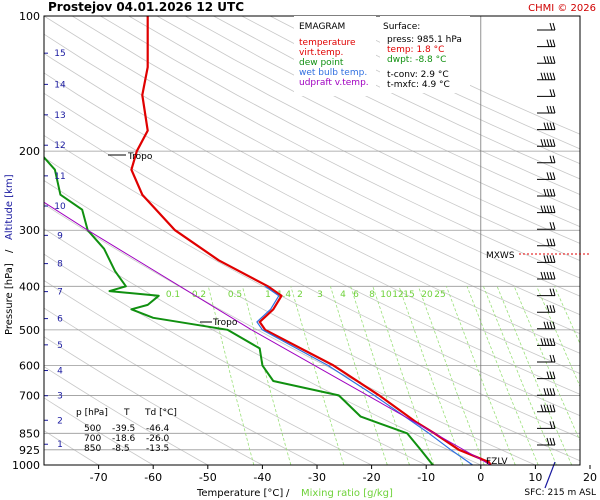 The image size is (600, 500). I want to click on fzlv-marker: FZLV, so click(494, 462).